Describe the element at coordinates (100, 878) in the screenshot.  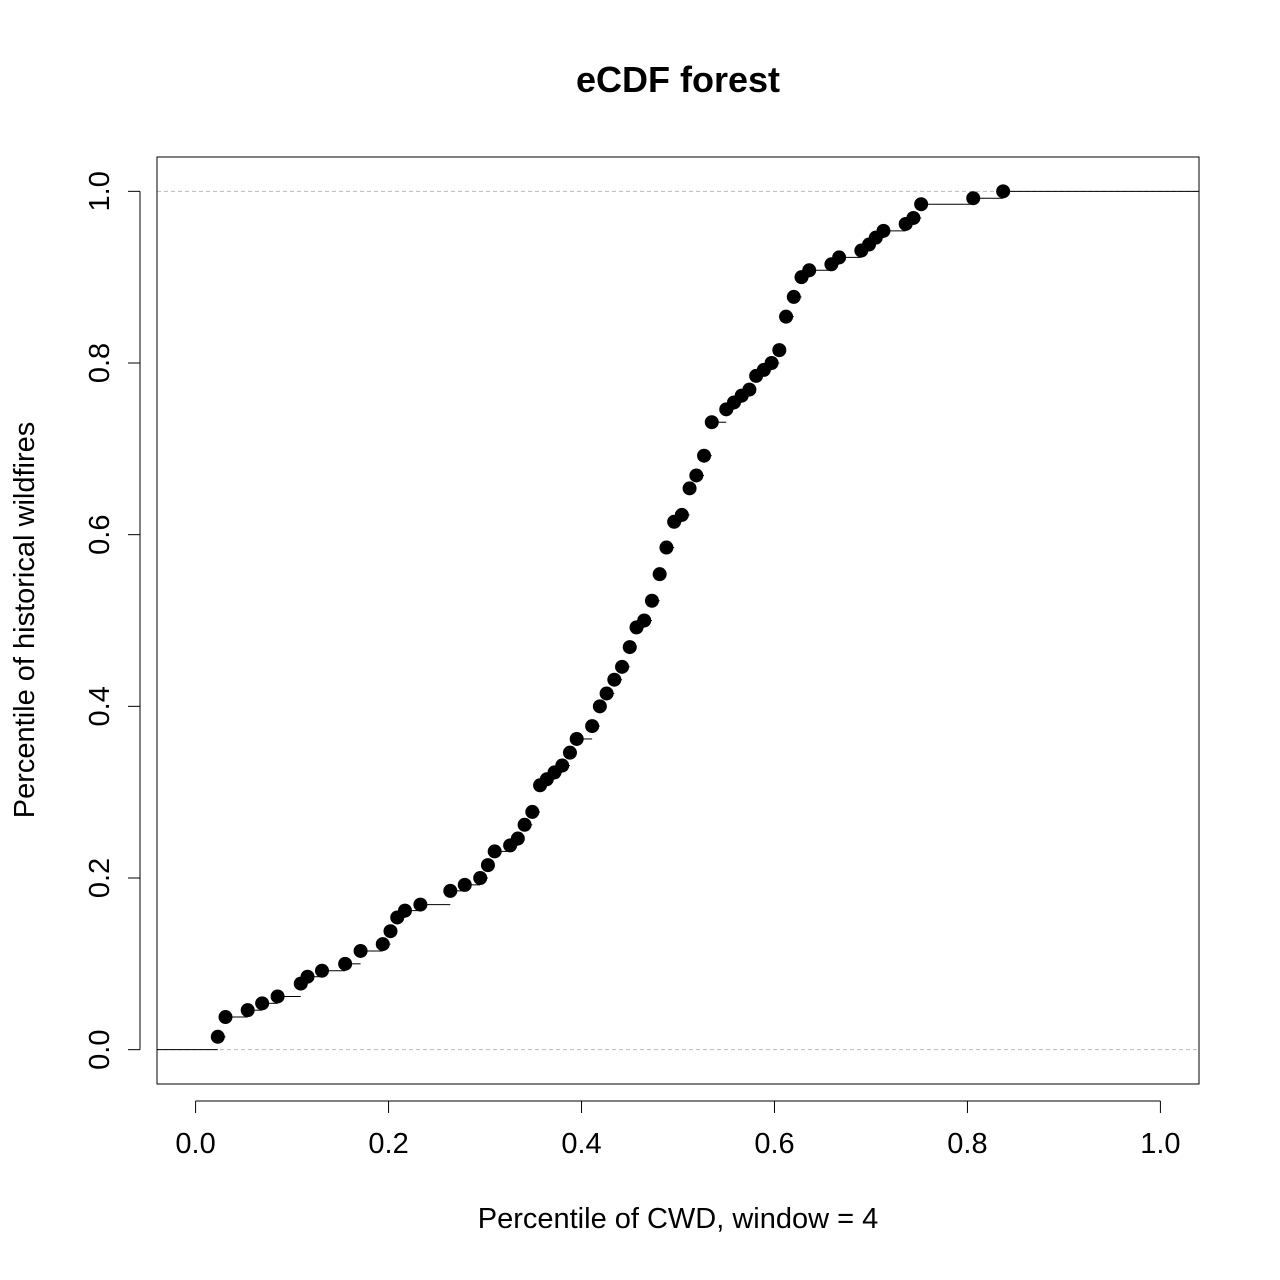
I see `y-tick-label: 0.2` at that location.